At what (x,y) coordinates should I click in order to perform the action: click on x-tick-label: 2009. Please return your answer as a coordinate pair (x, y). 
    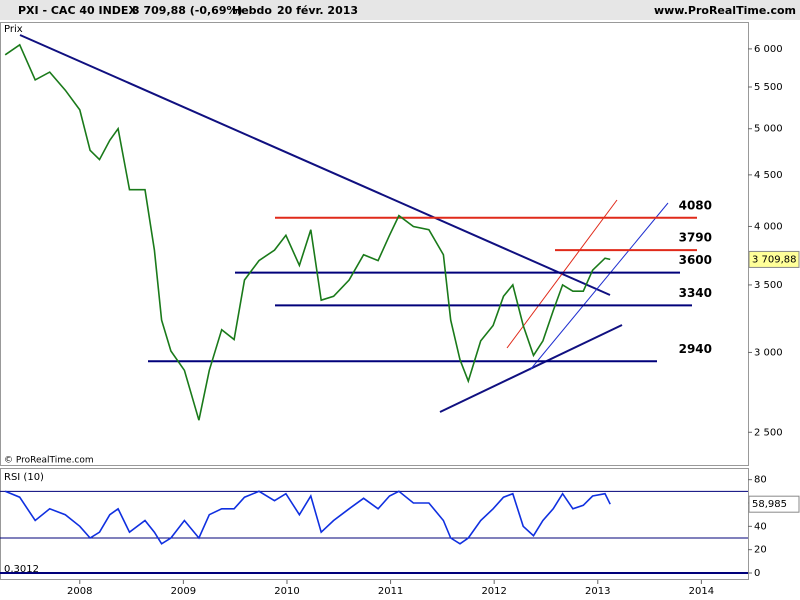
    Looking at the image, I should click on (183, 591).